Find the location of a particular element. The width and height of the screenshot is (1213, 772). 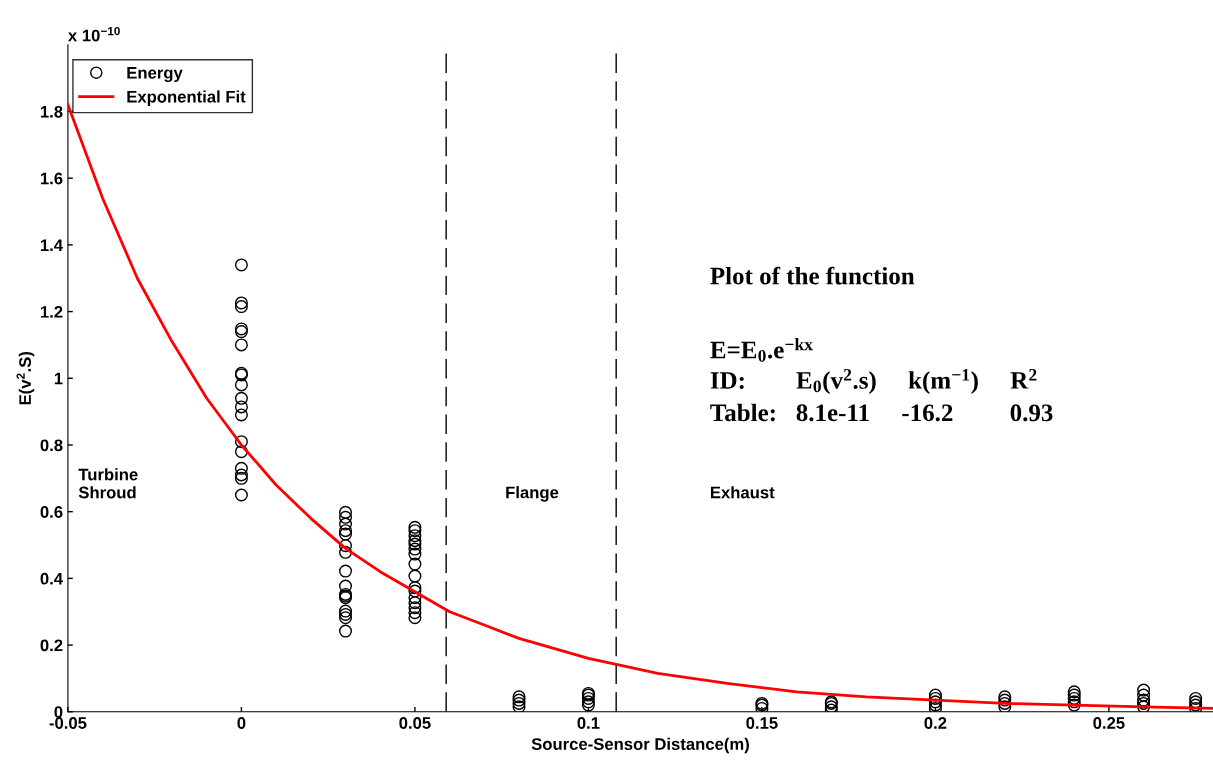

x-tick-label: -0.05 is located at coordinates (68, 723).